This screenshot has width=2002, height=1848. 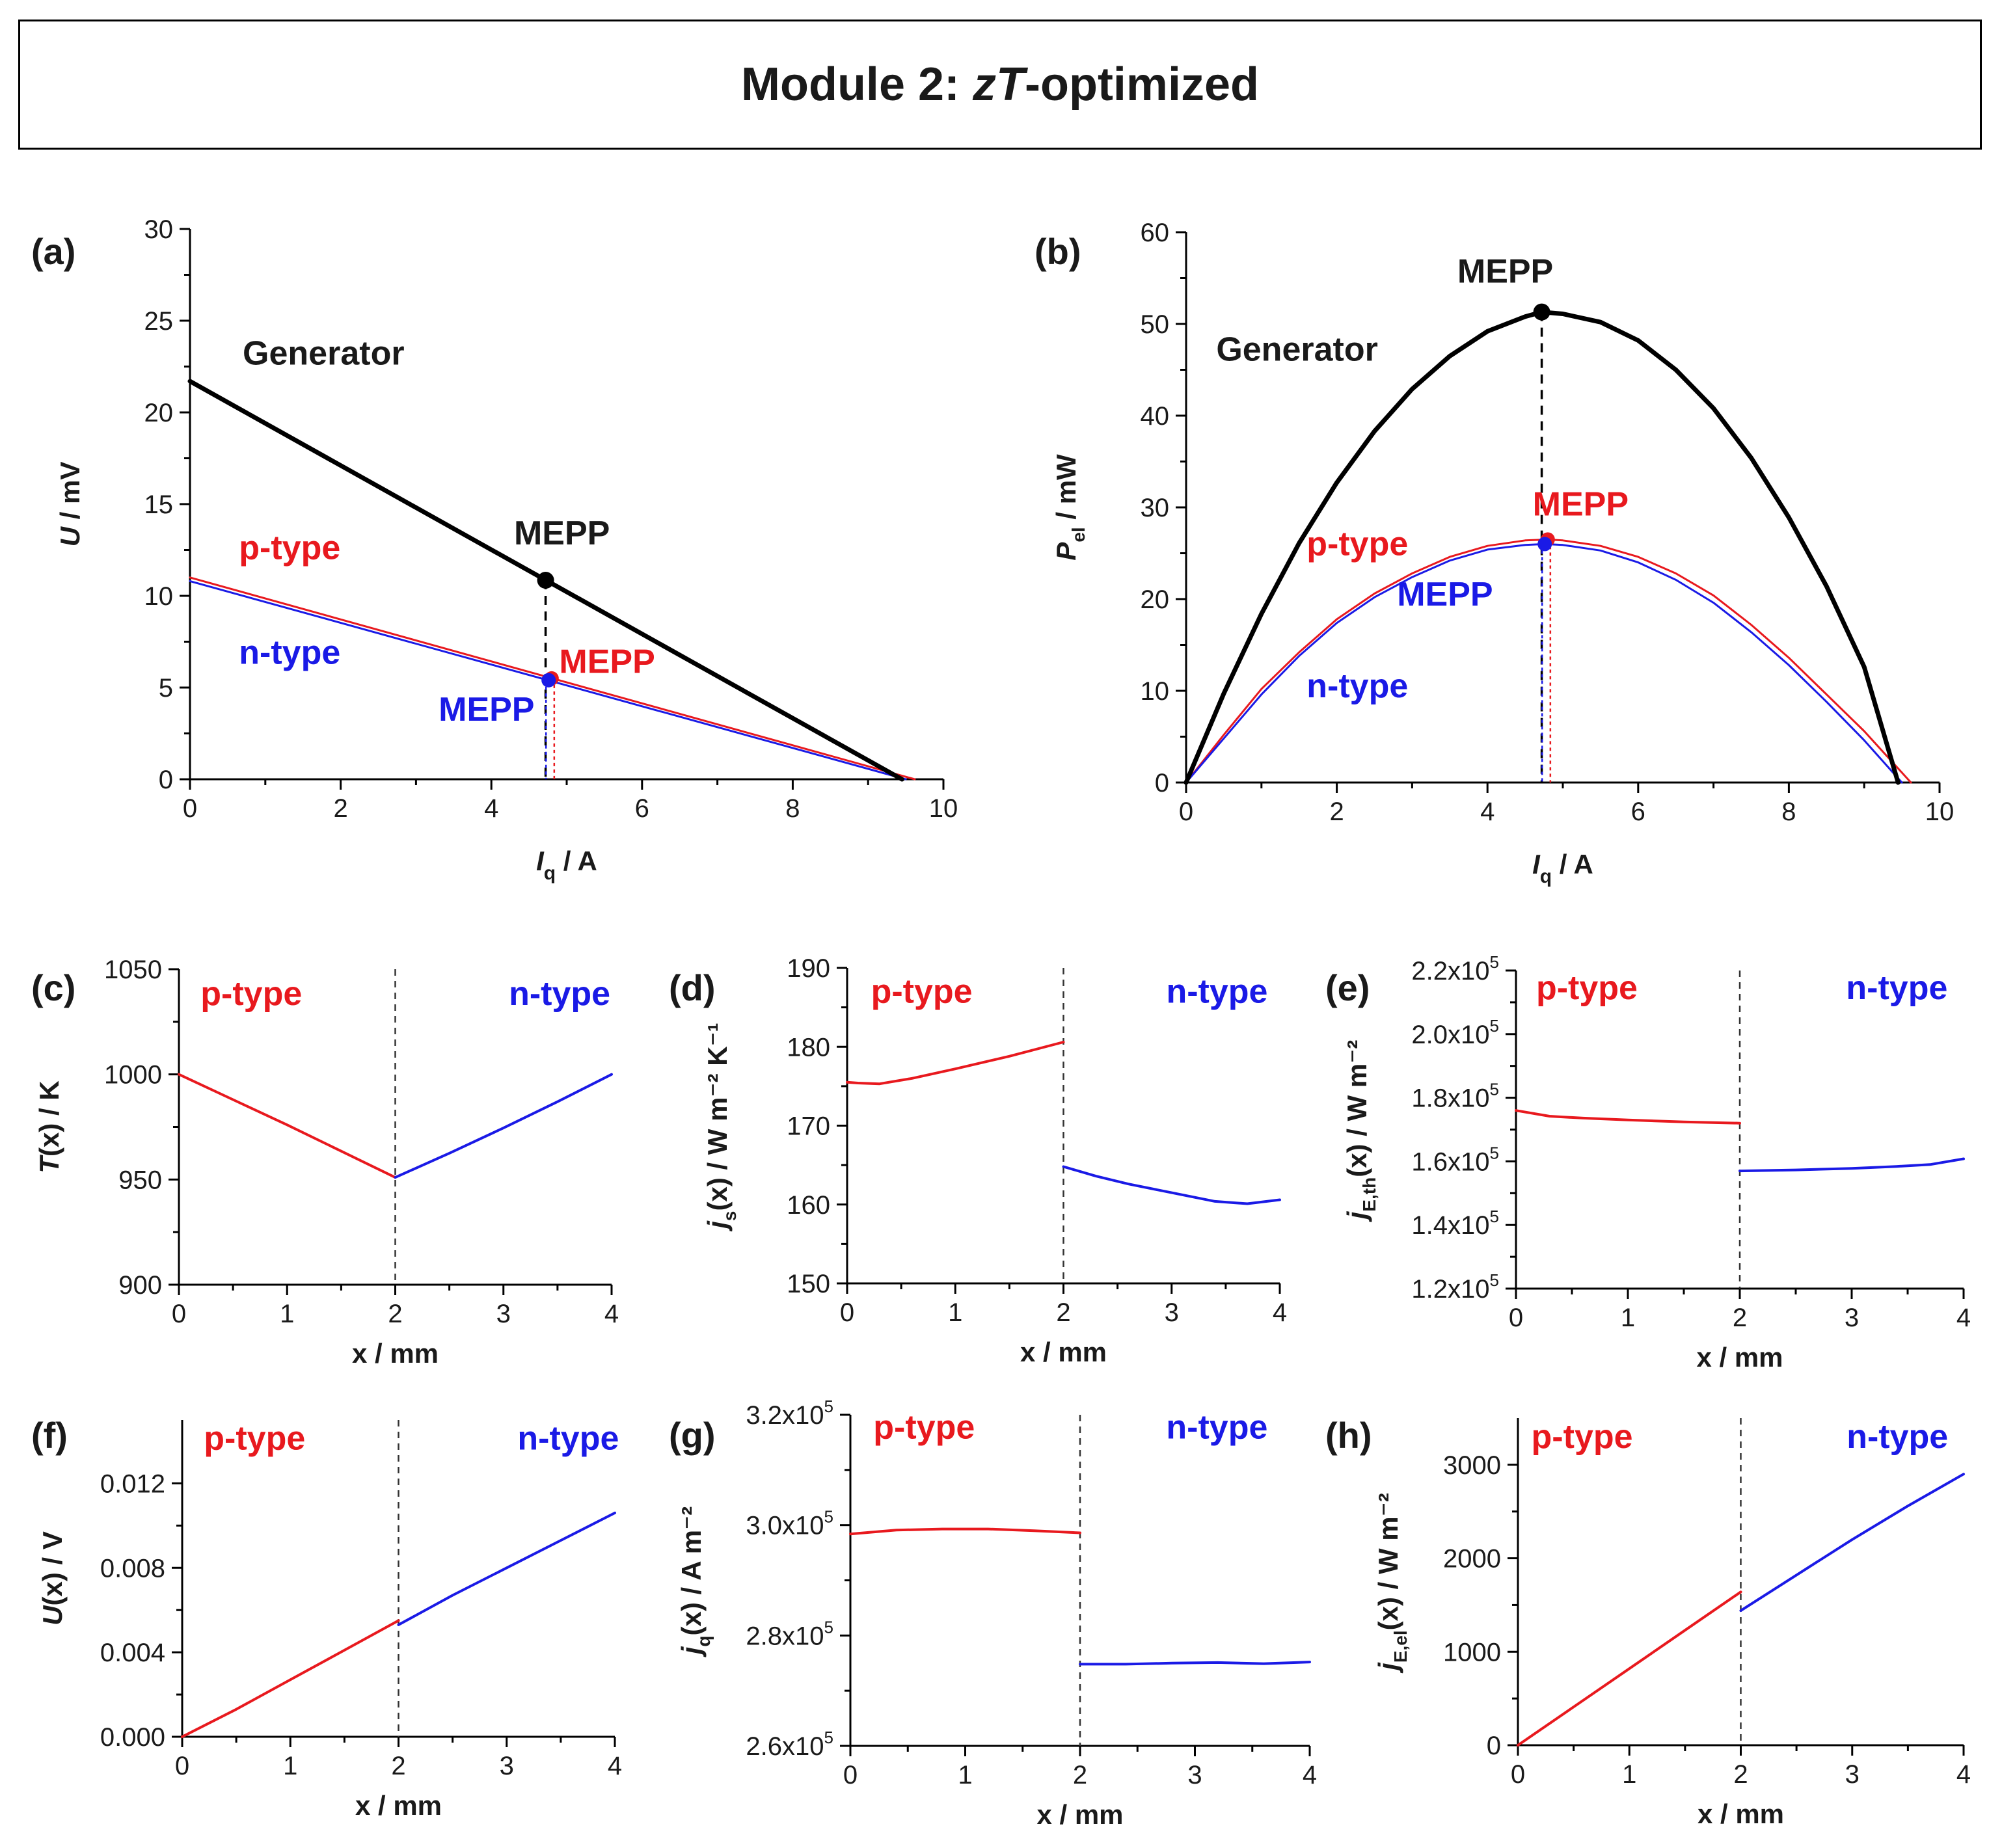 I want to click on x-tick-label: 6, so click(x=642, y=808).